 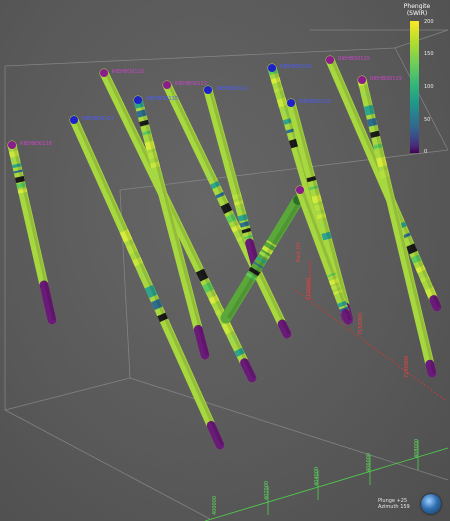 I want to click on azimuth-readout: Azimuth 159, so click(x=394, y=507).